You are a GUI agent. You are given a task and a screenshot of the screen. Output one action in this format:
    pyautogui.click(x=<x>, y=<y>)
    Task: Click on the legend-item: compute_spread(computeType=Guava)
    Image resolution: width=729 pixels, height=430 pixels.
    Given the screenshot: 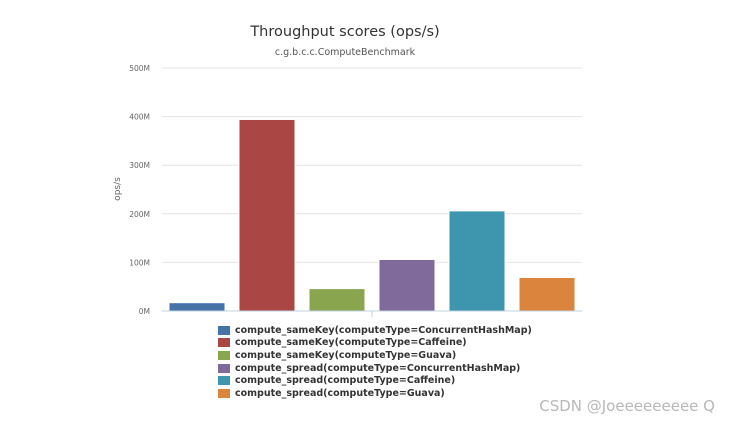 What is the action you would take?
    pyautogui.click(x=375, y=393)
    